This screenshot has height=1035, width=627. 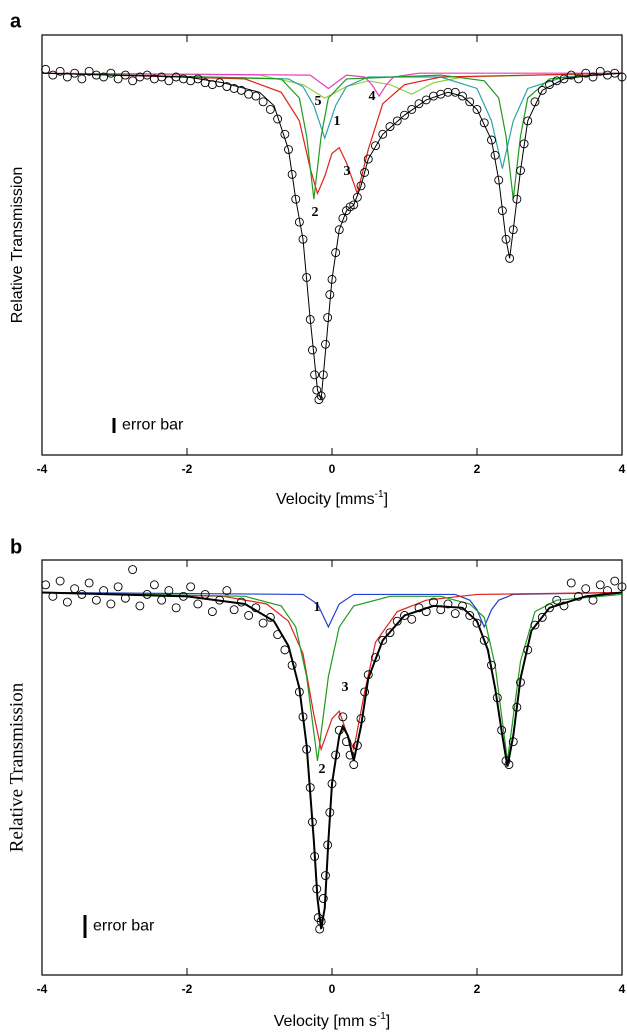 I want to click on x-axis-label: Velocity [mm s-1], so click(x=332, y=1020).